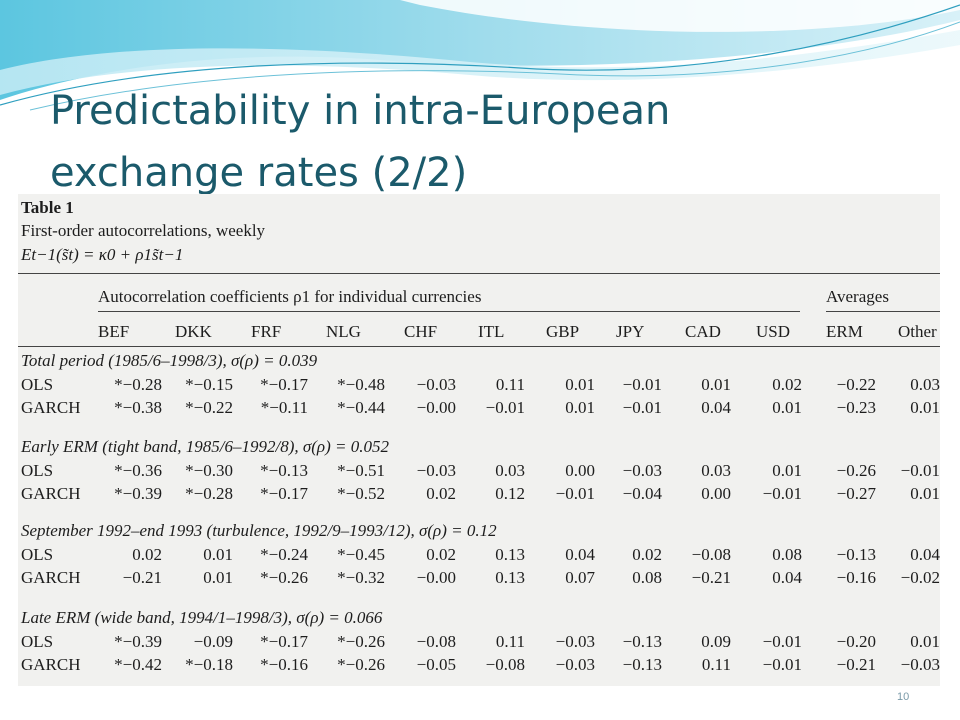 This screenshot has height=720, width=960. Describe the element at coordinates (266, 331) in the screenshot. I see `column-header-frf: FRF` at that location.